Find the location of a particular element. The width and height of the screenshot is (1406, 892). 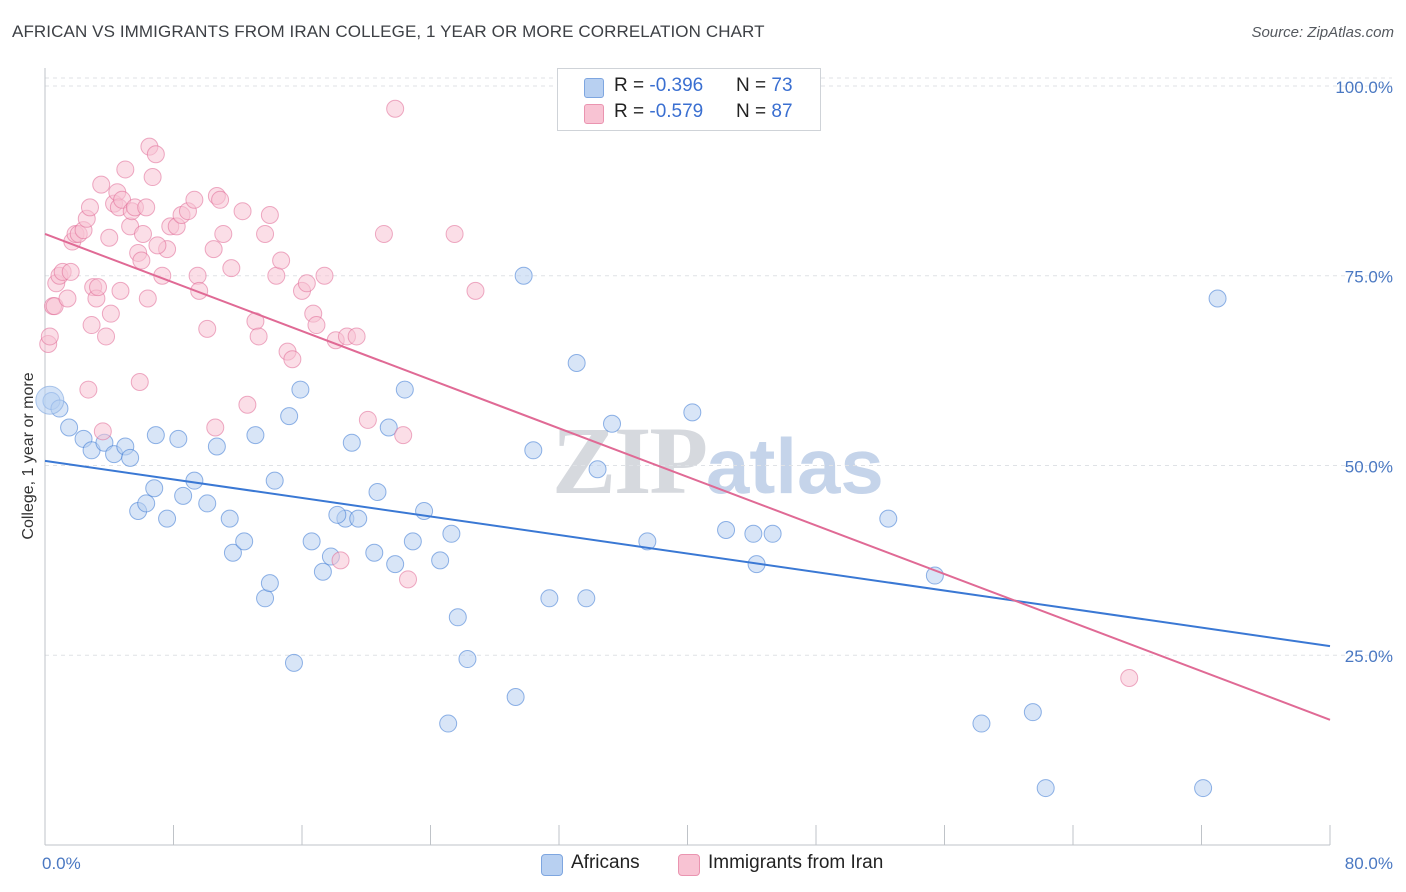

legend-n-iran: N = 87 is located at coordinates (764, 111).